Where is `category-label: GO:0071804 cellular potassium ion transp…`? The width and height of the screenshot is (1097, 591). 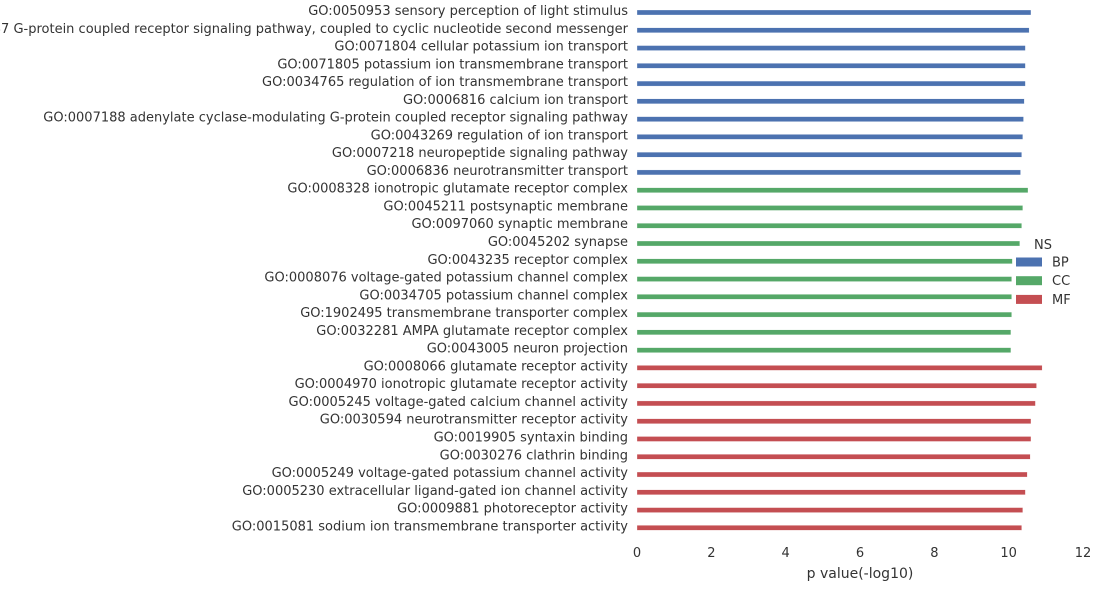 category-label: GO:0071804 cellular potassium ion transp… is located at coordinates (481, 47).